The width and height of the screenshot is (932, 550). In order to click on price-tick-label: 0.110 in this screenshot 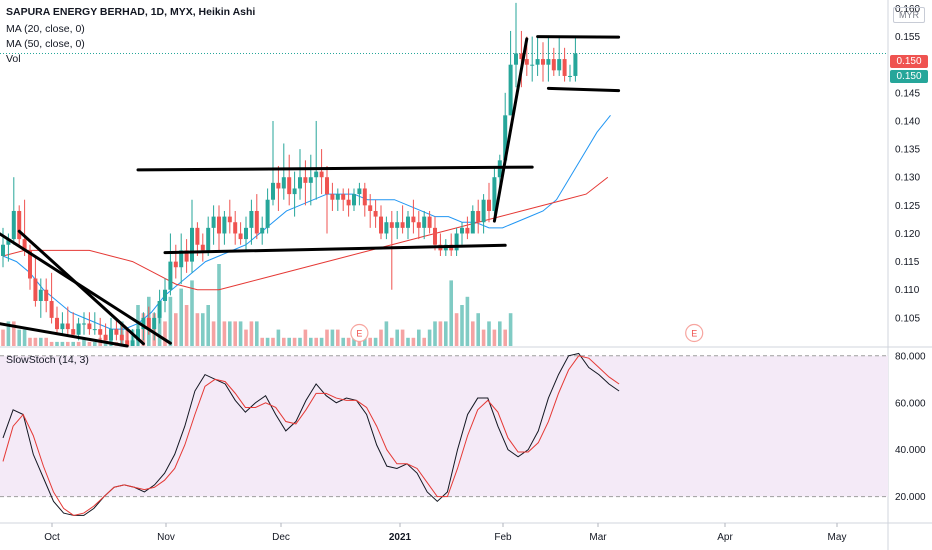, I will do `click(907, 290)`.